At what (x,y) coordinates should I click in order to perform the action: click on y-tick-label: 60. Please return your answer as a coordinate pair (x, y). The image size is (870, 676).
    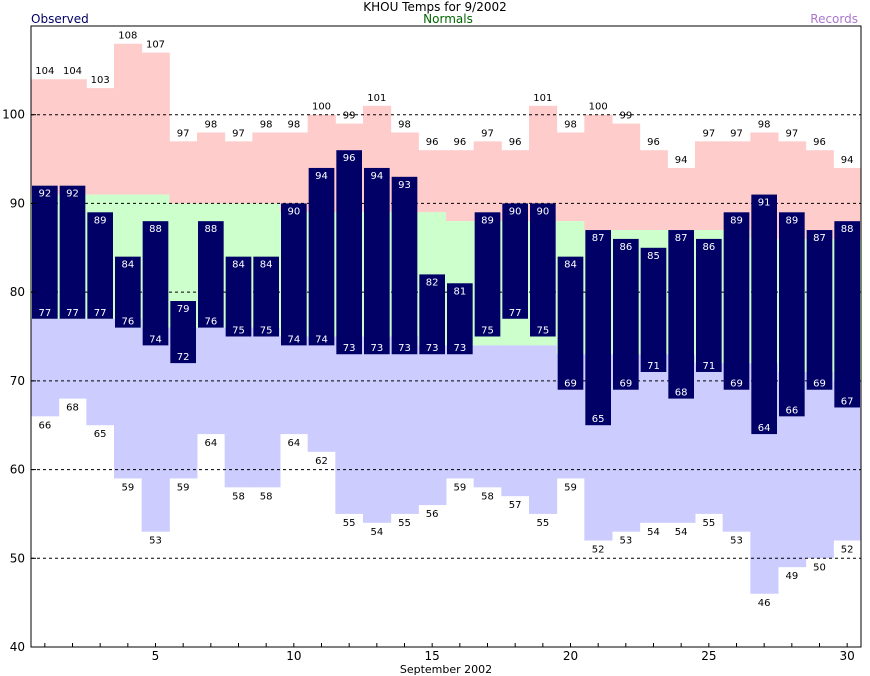
    Looking at the image, I should click on (17, 470).